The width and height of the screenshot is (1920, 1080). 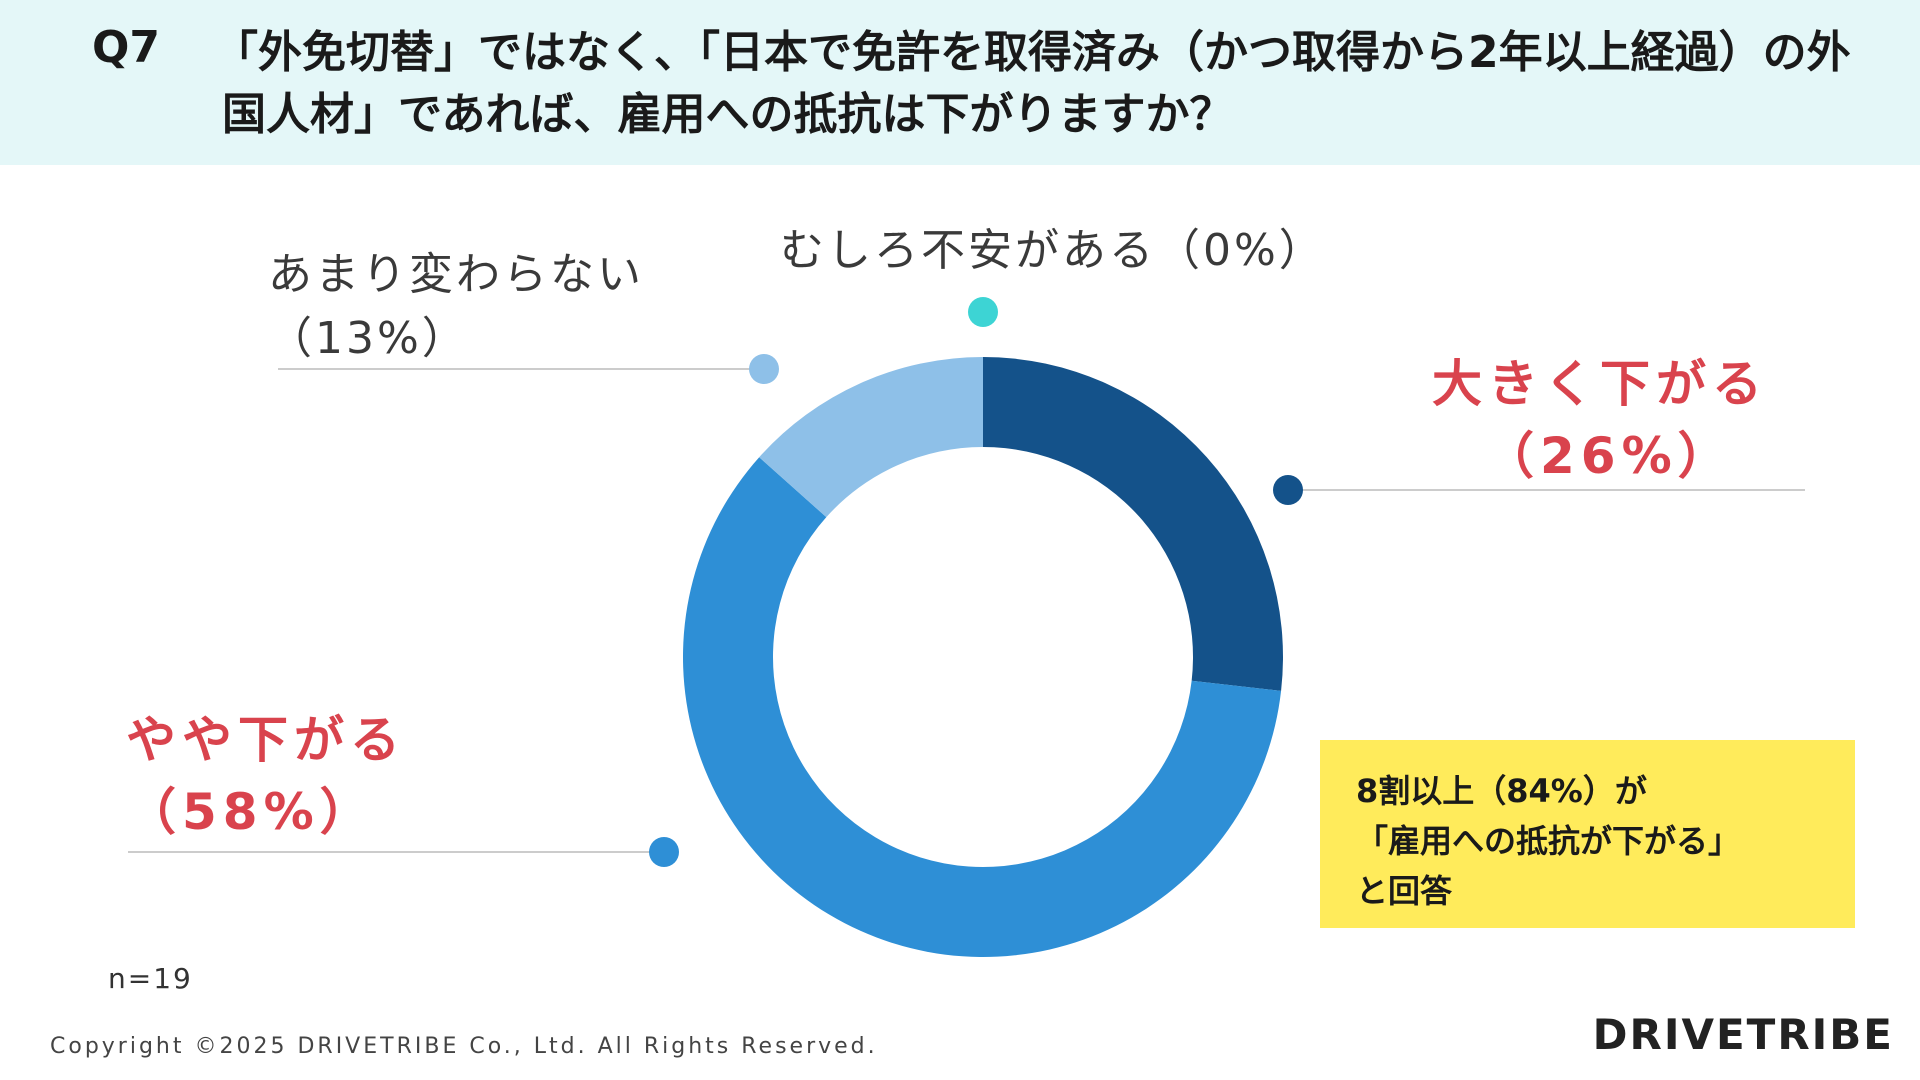 I want to click on label-slight-down-percent: （58%）, so click(x=251, y=812).